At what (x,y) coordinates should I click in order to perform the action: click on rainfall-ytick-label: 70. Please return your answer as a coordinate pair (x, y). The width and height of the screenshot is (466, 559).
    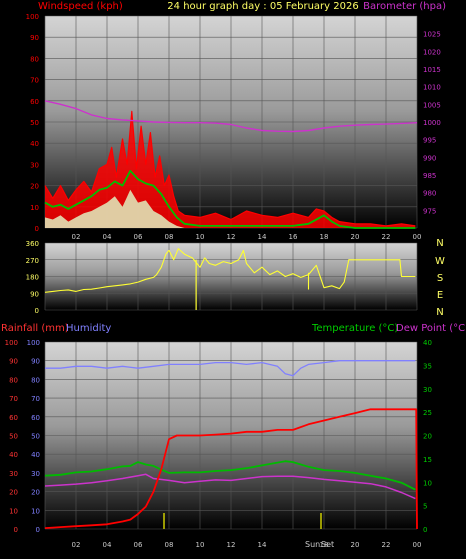
    Looking at the image, I should click on (13, 399).